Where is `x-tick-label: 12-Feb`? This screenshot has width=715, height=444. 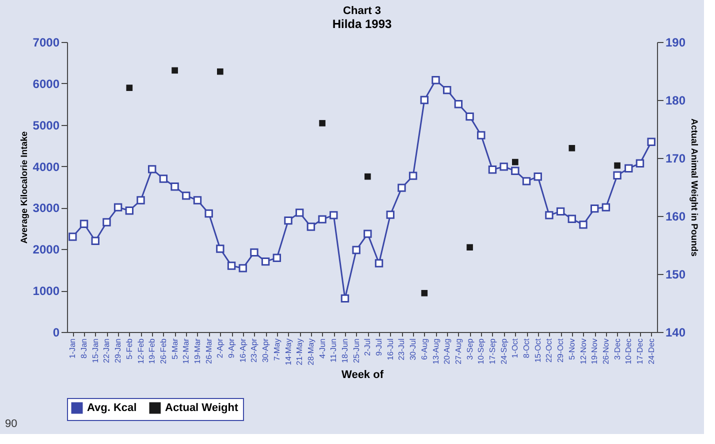
x-tick-label: 12-Feb is located at coordinates (141, 351).